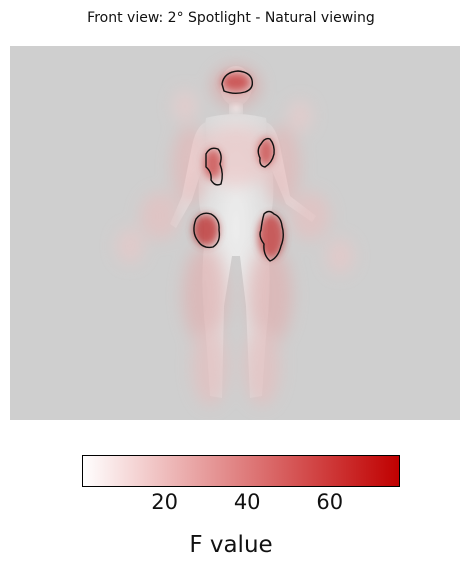 This screenshot has height=567, width=462. Describe the element at coordinates (266, 152) in the screenshot. I see `cluster-outline-left-chest` at that location.